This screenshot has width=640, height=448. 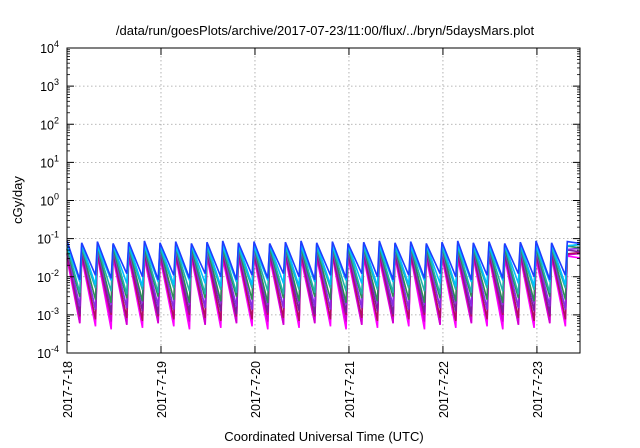 I want to click on x-tick-label: 2017-7-23, so click(x=538, y=389).